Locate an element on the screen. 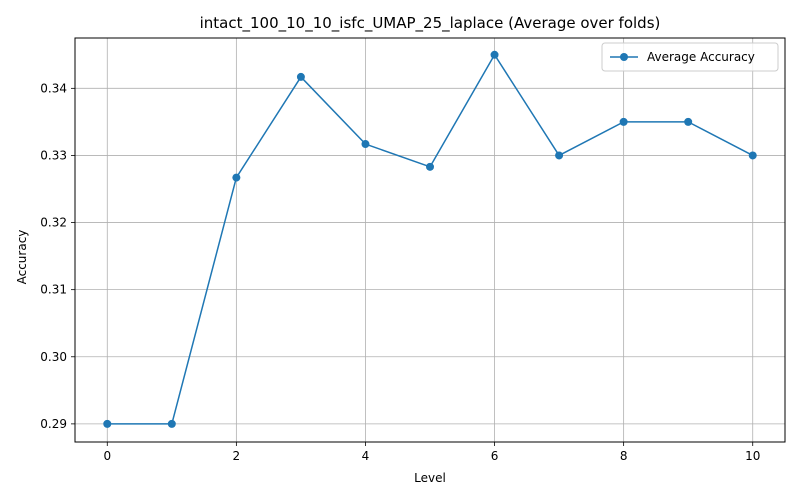 Image resolution: width=800 pixels, height=500 pixels. y-axis-label: Accuracy is located at coordinates (22, 257).